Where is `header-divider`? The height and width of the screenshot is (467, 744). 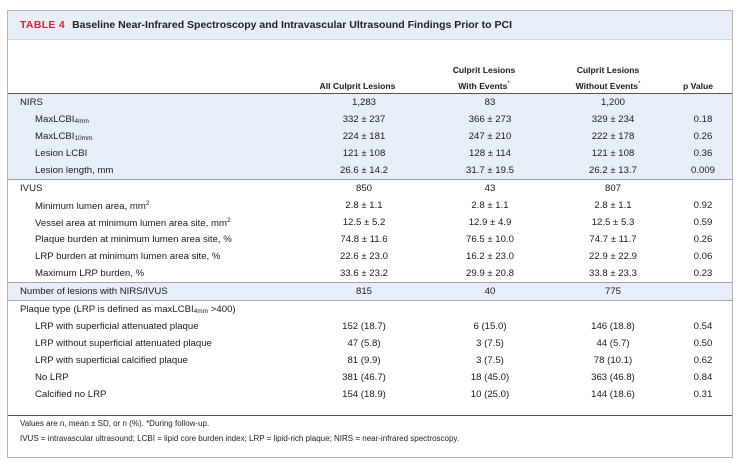
header-divider is located at coordinates (370, 93).